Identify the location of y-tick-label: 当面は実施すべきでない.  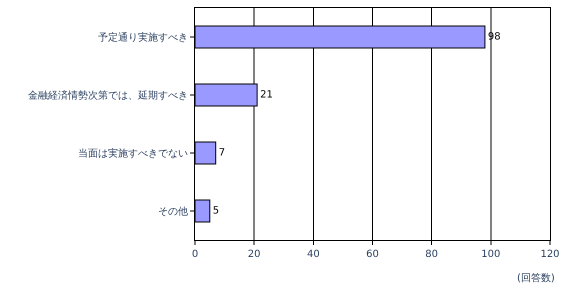
(133, 154).